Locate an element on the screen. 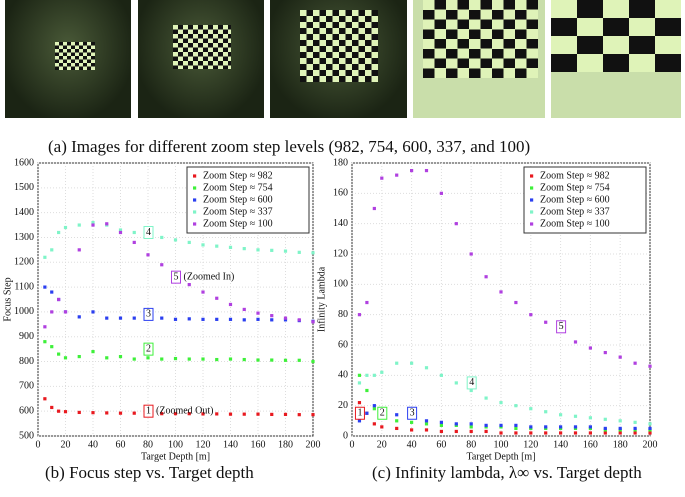 This screenshot has width=685, height=497. x-tick-label: 80 is located at coordinates (148, 444).